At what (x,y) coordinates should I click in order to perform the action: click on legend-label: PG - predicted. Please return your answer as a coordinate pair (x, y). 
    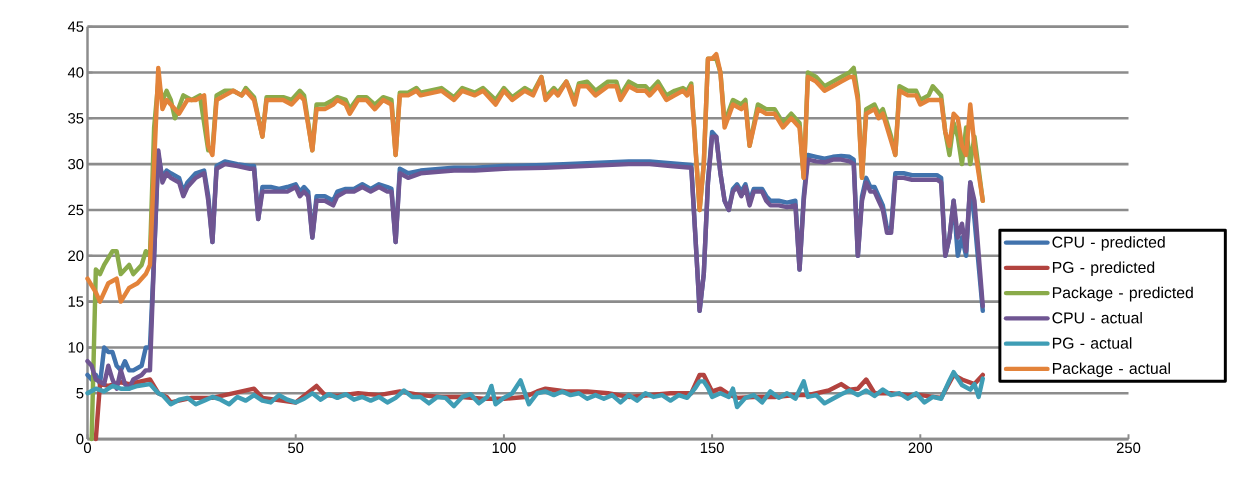
    Looking at the image, I should click on (1103, 269).